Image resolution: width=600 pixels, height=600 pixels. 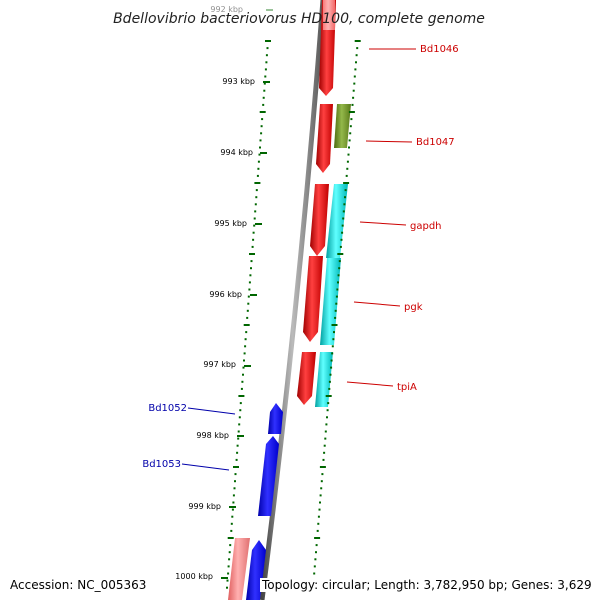 What do you see at coordinates (337, 221) in the screenshot?
I see `gene-arrow-gapdh-track` at bounding box center [337, 221].